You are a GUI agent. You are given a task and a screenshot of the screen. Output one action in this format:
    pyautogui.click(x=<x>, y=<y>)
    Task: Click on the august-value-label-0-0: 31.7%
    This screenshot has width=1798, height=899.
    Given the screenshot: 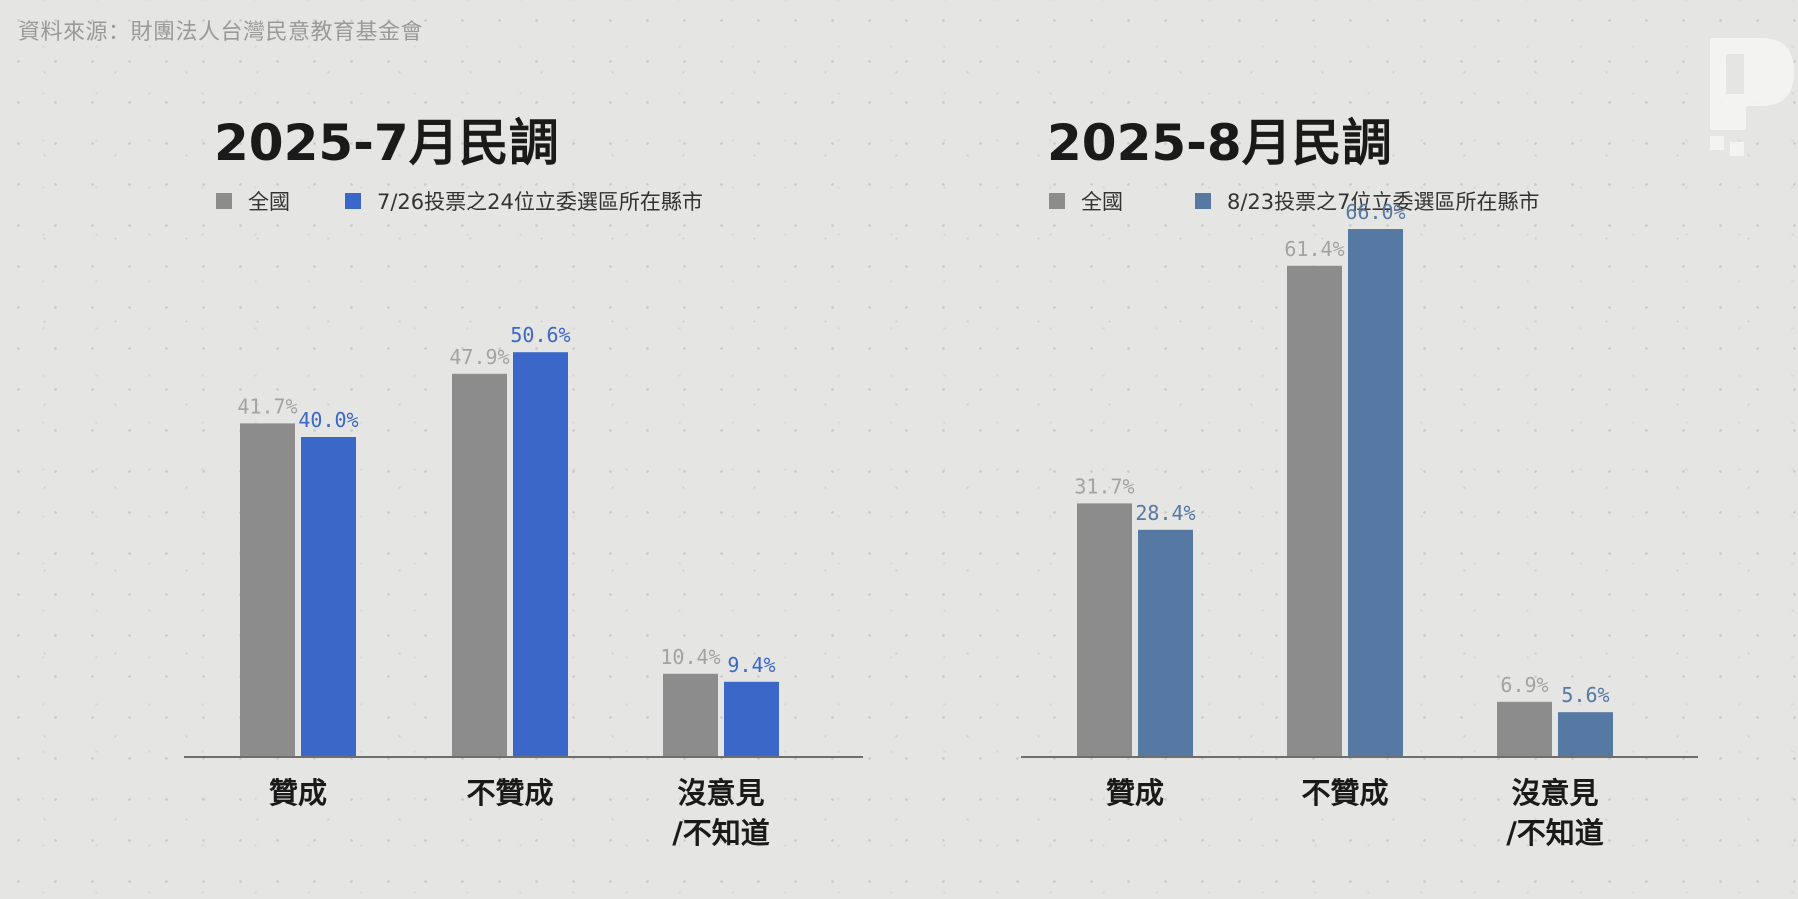 What is the action you would take?
    pyautogui.click(x=1104, y=486)
    